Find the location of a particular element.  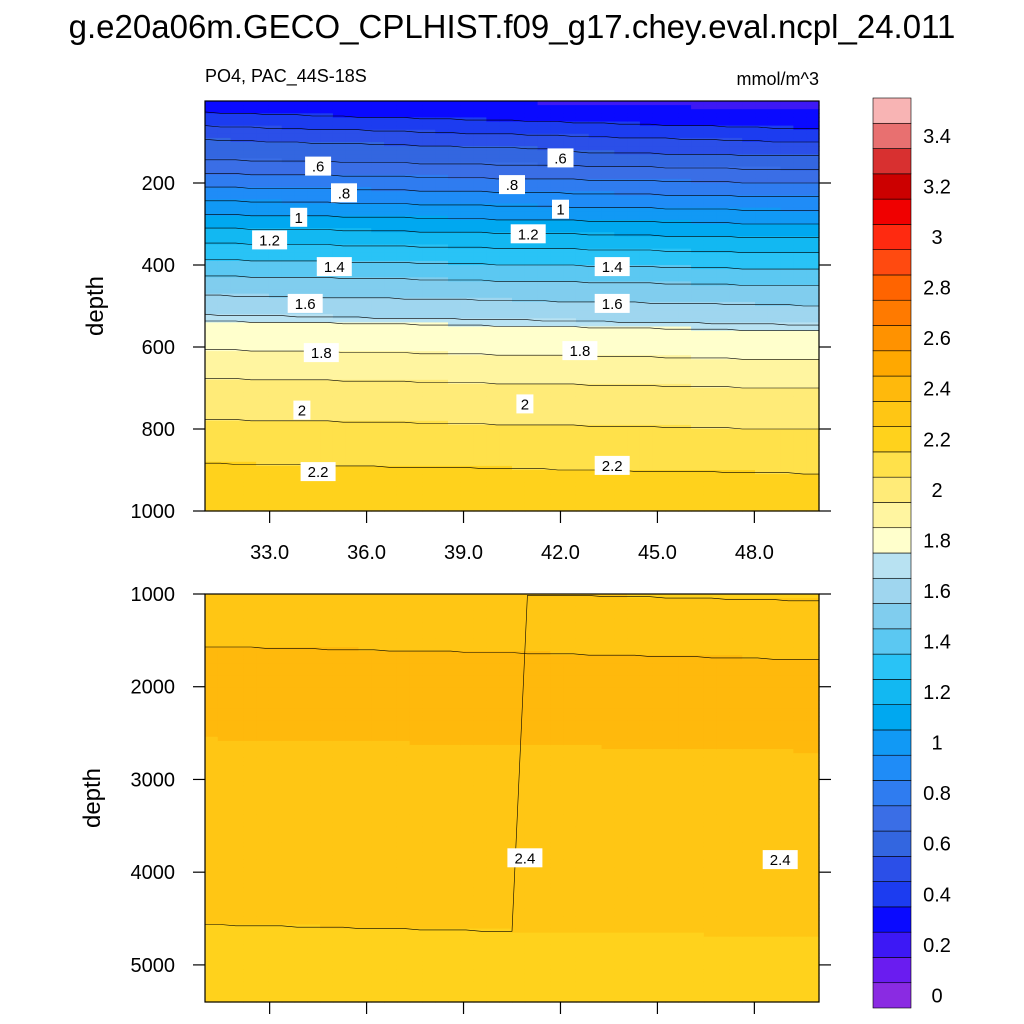

contour-label: .6 is located at coordinates (560, 158).